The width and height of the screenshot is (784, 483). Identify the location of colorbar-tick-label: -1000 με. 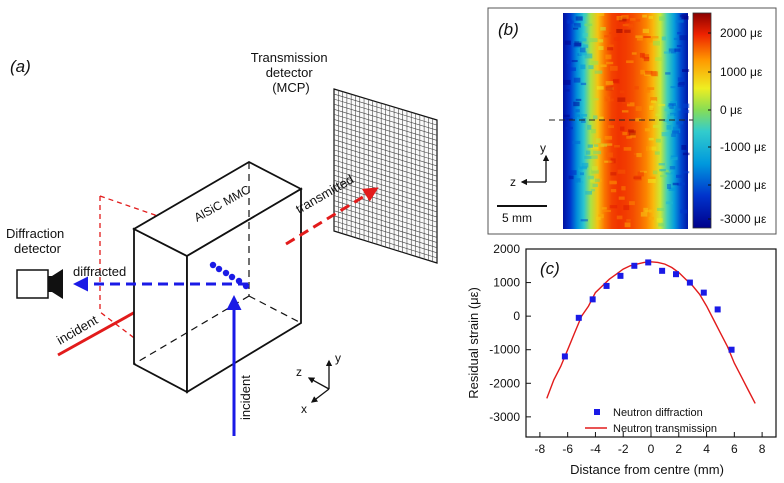
(743, 147).